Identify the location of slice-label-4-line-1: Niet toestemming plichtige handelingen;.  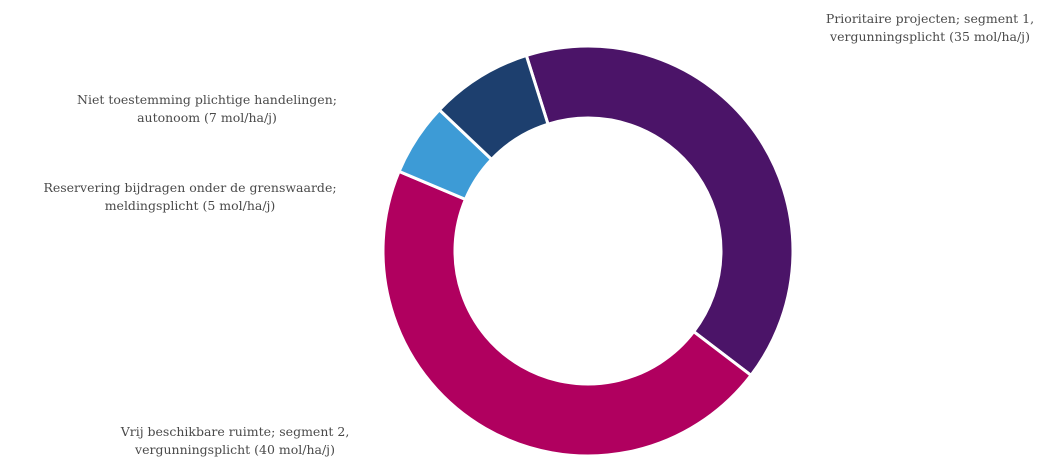
(207, 99).